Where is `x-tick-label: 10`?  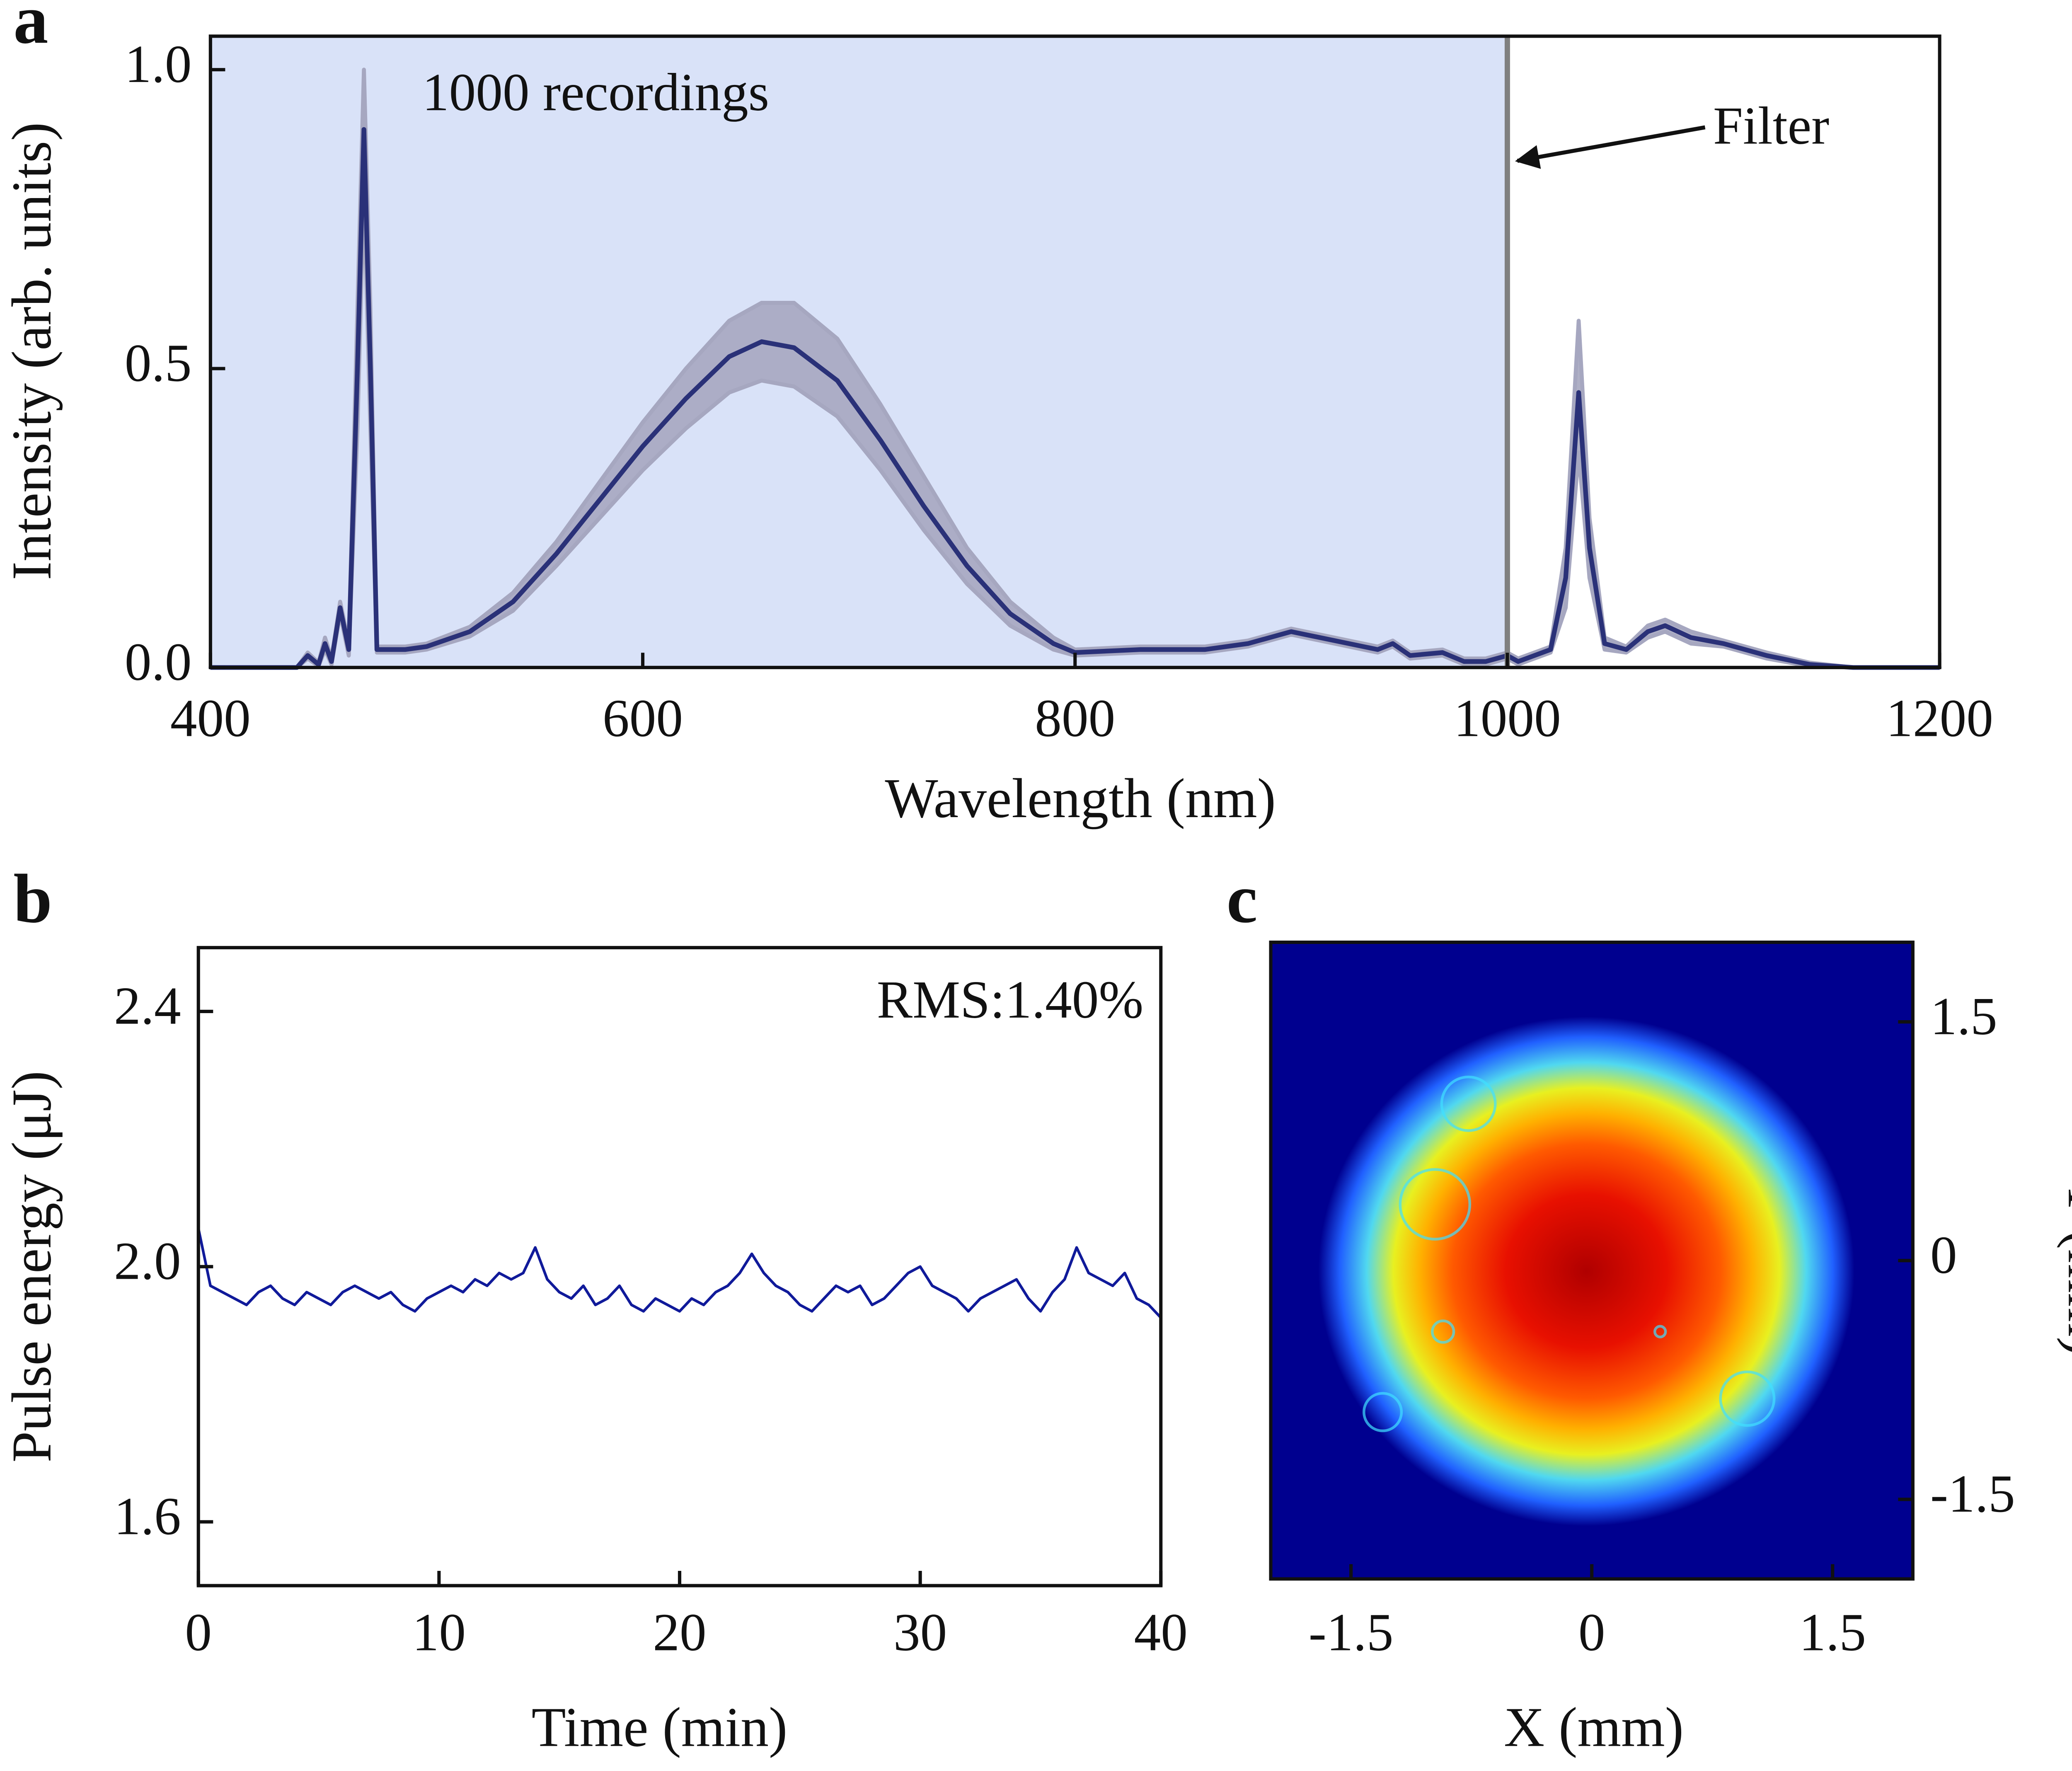
x-tick-label: 10 is located at coordinates (439, 1632).